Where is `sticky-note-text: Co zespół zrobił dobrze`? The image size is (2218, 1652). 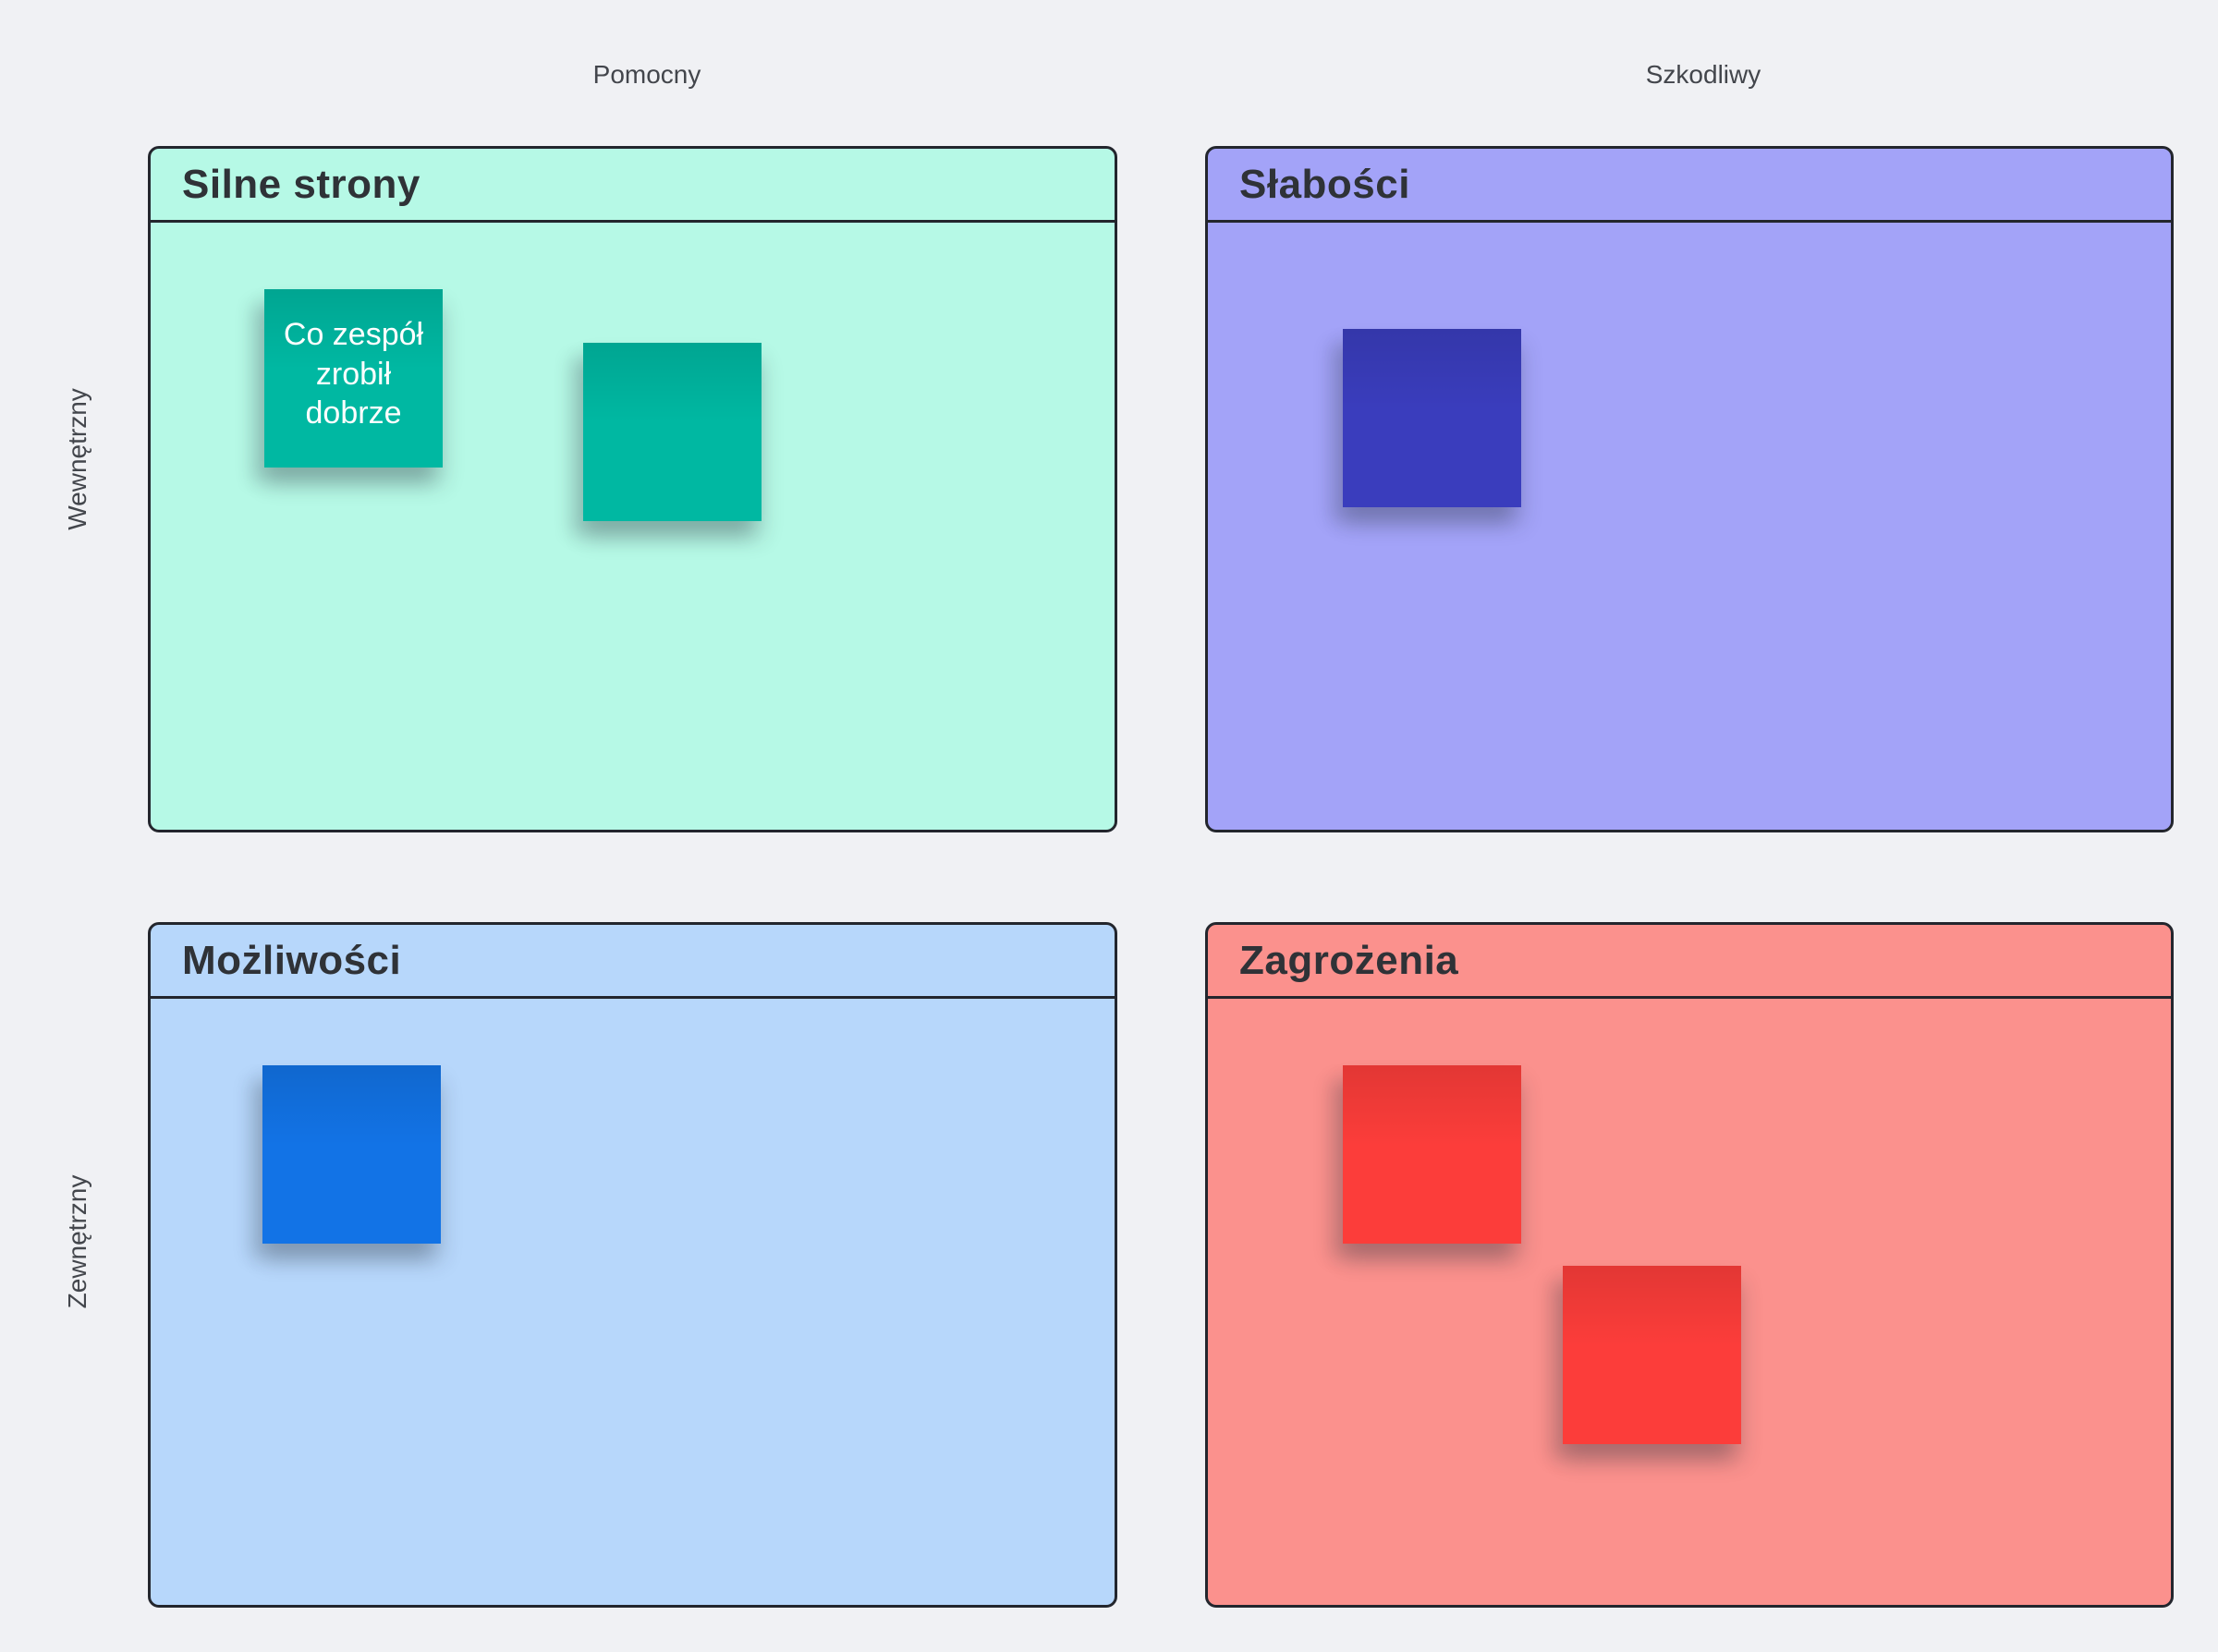 sticky-note-text: Co zespół zrobił dobrze is located at coordinates (353, 374).